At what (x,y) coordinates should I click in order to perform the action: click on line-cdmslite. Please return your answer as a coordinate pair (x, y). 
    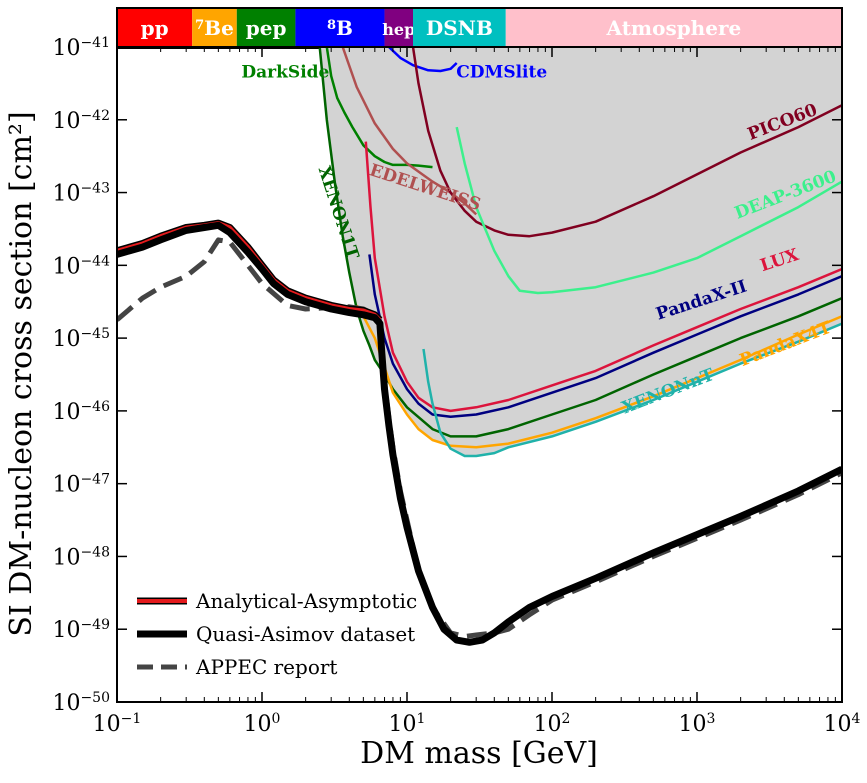
    Looking at the image, I should click on (423, 60).